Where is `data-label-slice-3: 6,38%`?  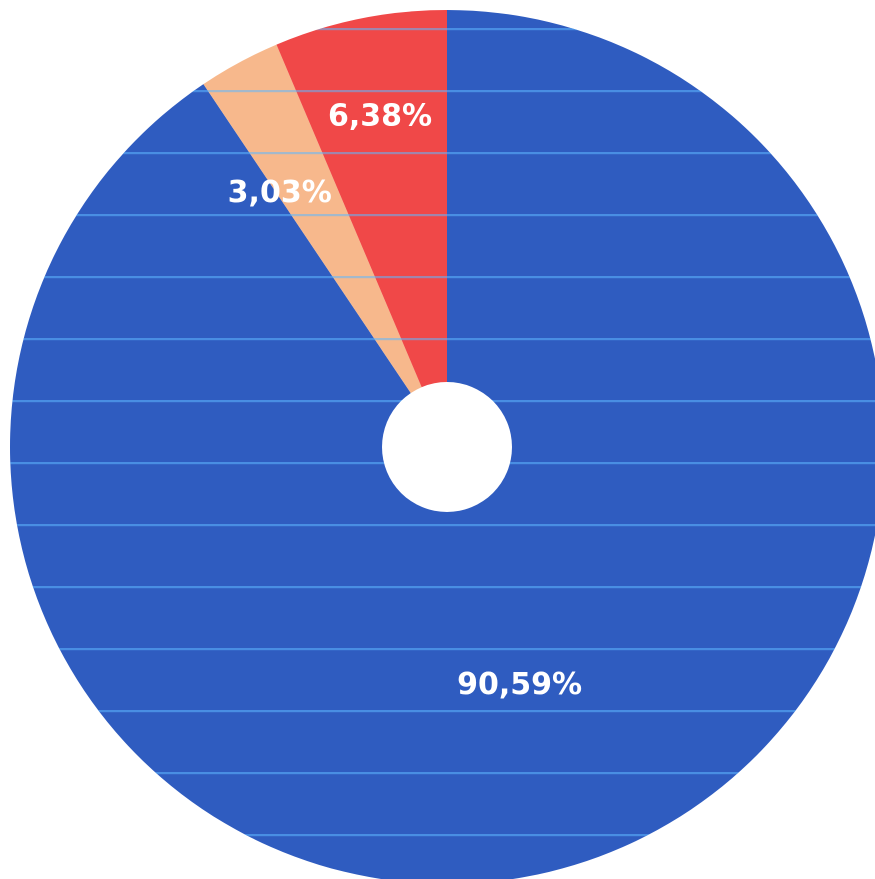 data-label-slice-3: 6,38% is located at coordinates (380, 116).